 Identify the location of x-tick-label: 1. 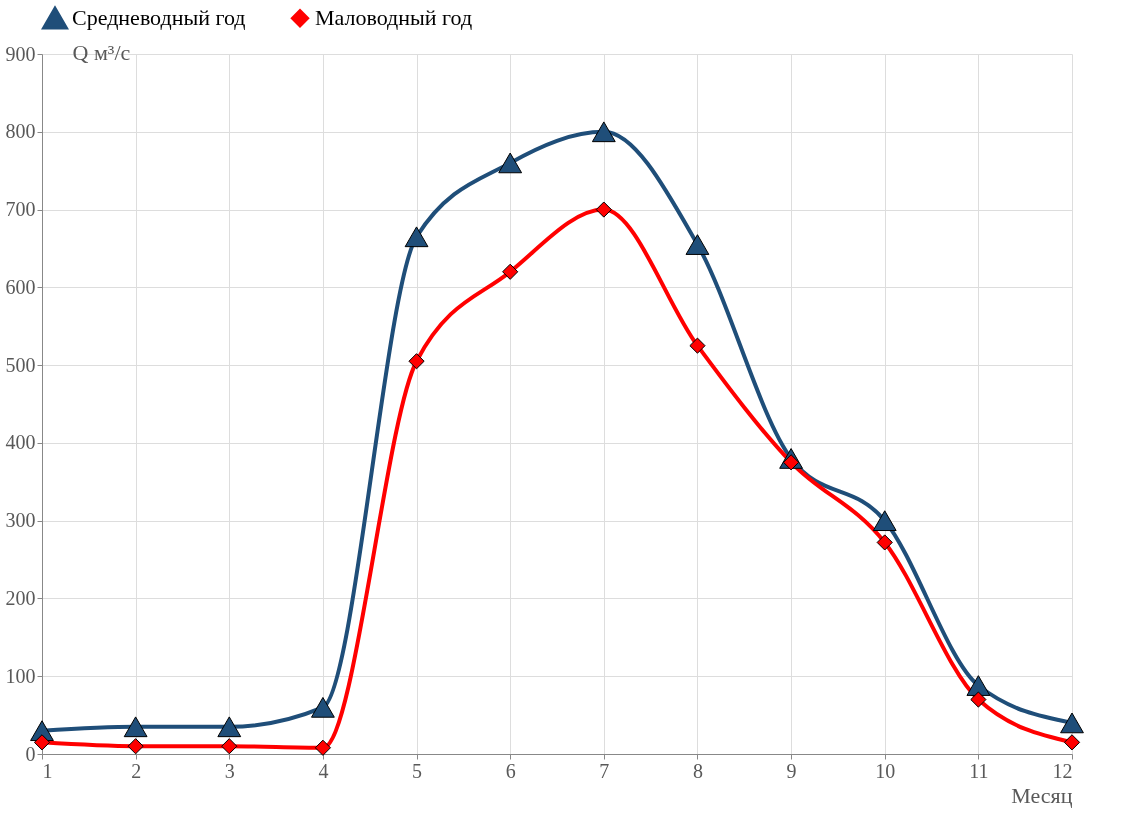
(47, 770).